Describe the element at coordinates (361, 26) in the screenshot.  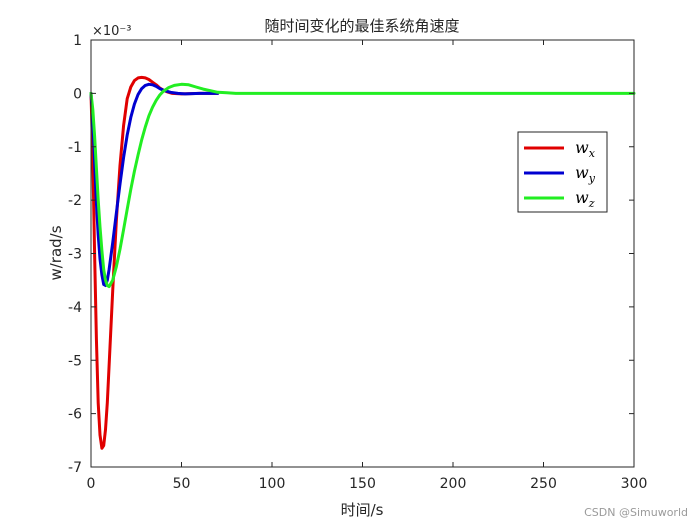
I see `chart-title: 随时间变化的最佳系统角速度` at that location.